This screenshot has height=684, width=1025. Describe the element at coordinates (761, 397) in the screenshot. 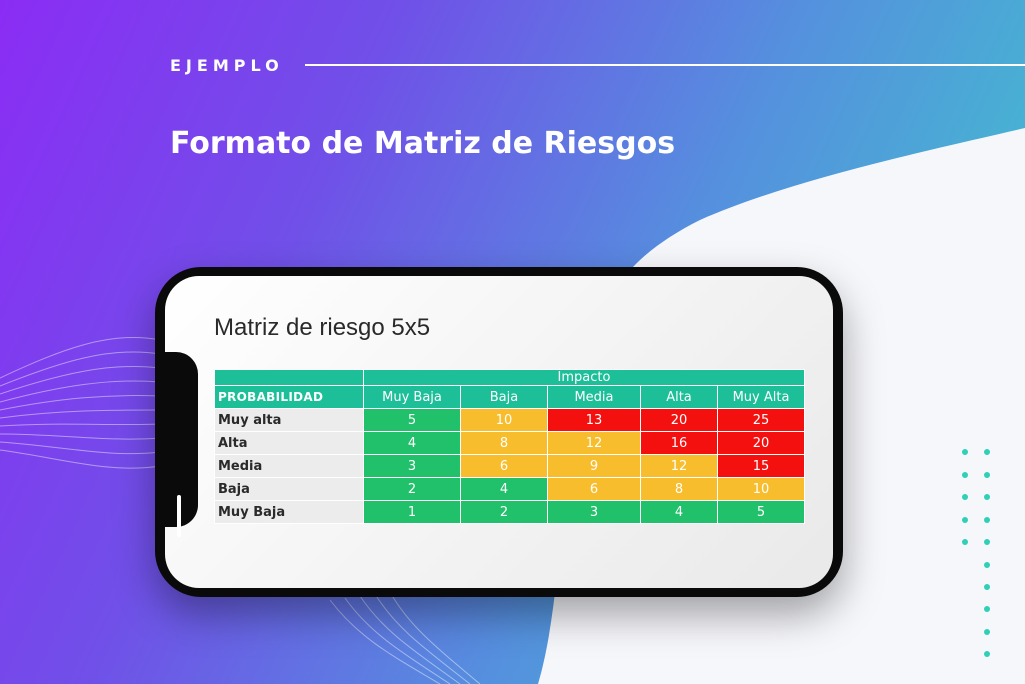

I see `impact-level-header: Muy Alta` at that location.